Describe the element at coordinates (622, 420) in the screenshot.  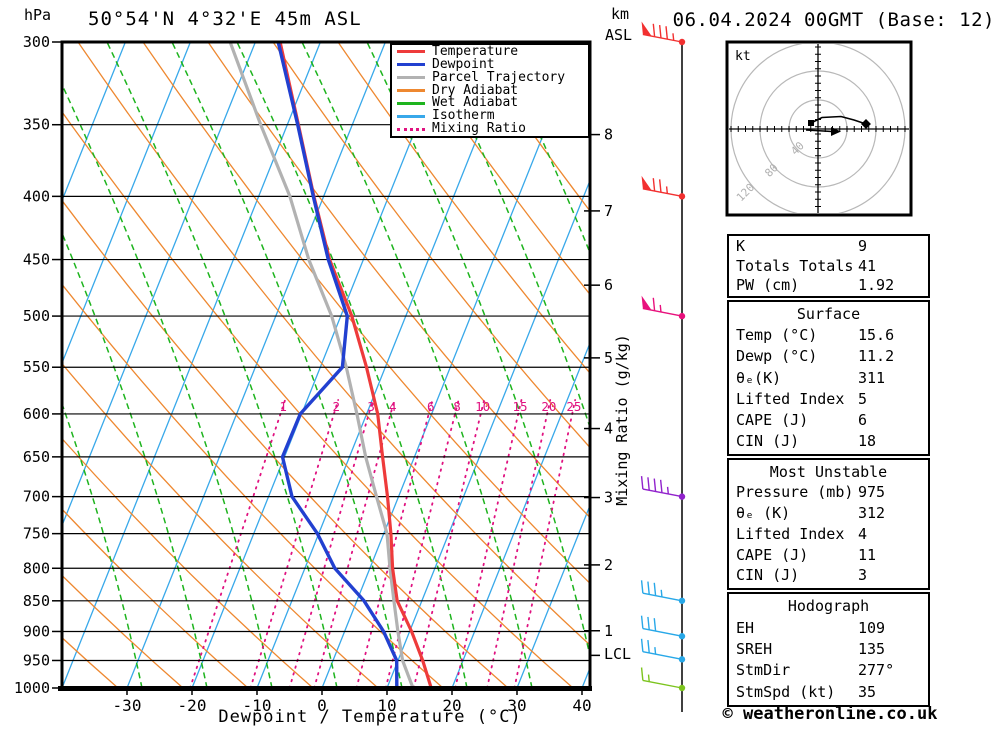
I see `mixing-ratio-axis-label: Mixing Ratio (g/kg)` at that location.